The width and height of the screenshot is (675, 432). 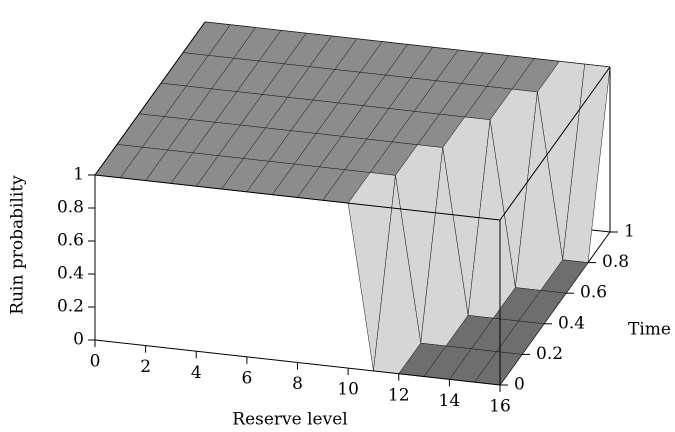 I want to click on y-tick-label: 0.4, so click(x=571, y=323).